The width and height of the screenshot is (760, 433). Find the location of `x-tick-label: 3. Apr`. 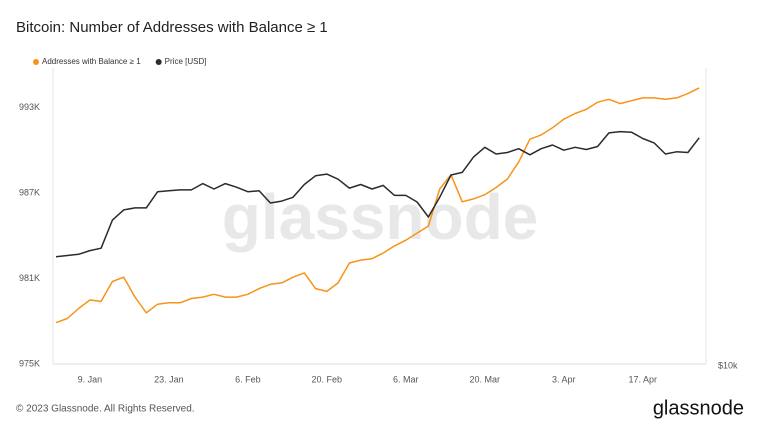

x-tick-label: 3. Apr is located at coordinates (564, 379).